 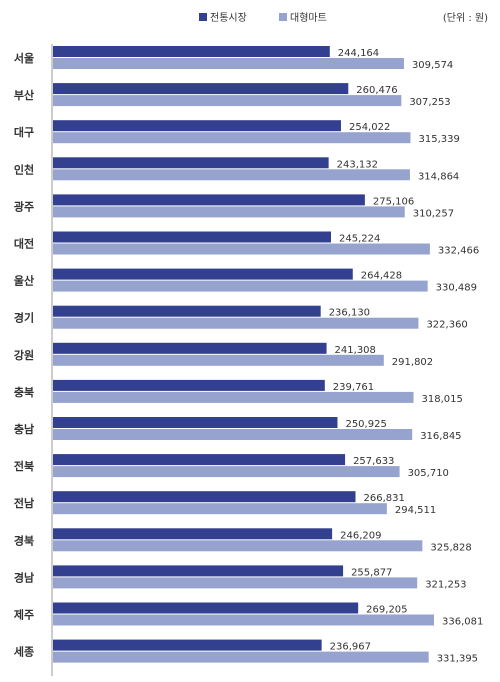 What do you see at coordinates (24, 244) in the screenshot?
I see `category-label: 대전` at bounding box center [24, 244].